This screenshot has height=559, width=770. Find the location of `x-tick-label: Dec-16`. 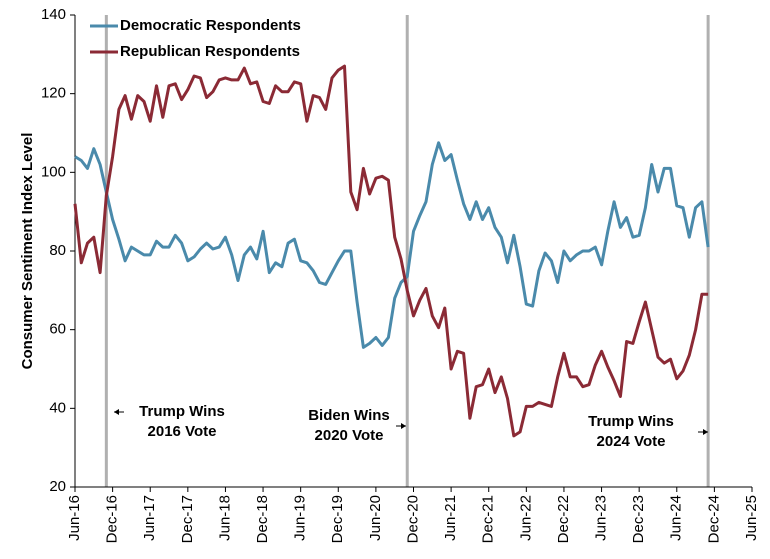

x-tick-label: Dec-16 is located at coordinates (112, 519).